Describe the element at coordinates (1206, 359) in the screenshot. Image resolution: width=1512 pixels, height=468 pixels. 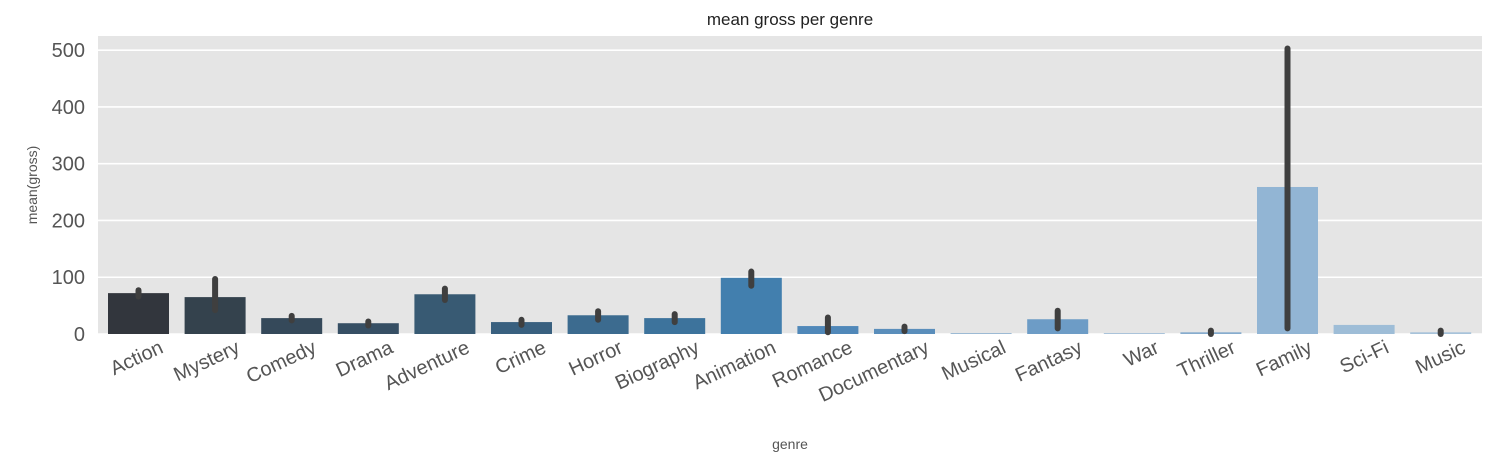
I see `x-tick-label: Thriller` at that location.